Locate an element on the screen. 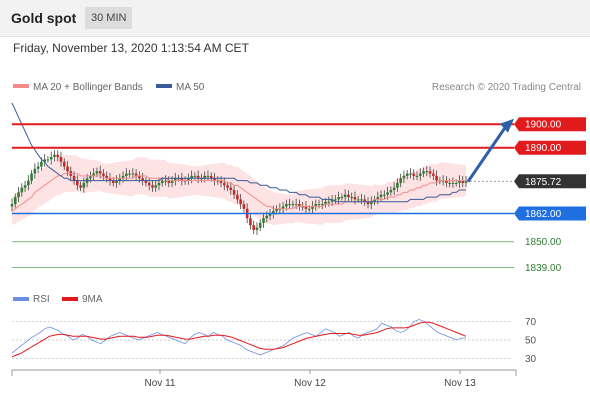  instrument-title: Gold spot is located at coordinates (44, 18).